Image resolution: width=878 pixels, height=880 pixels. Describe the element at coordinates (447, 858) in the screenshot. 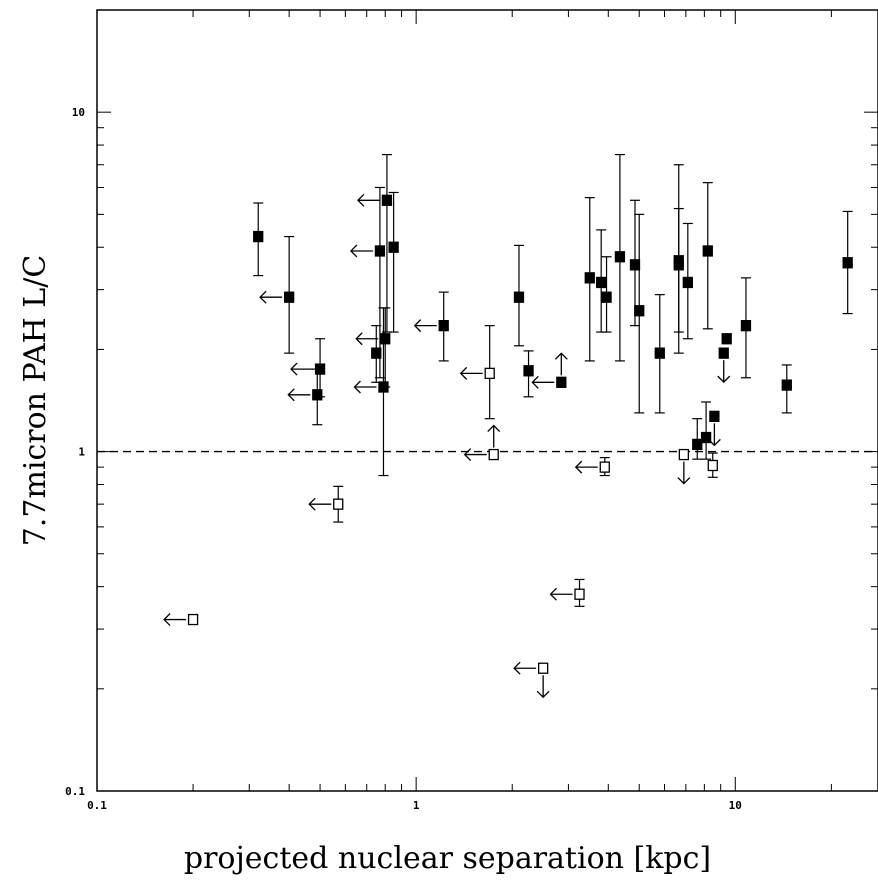

I see `x-axis-label: projected nuclear separation [kpc]` at that location.